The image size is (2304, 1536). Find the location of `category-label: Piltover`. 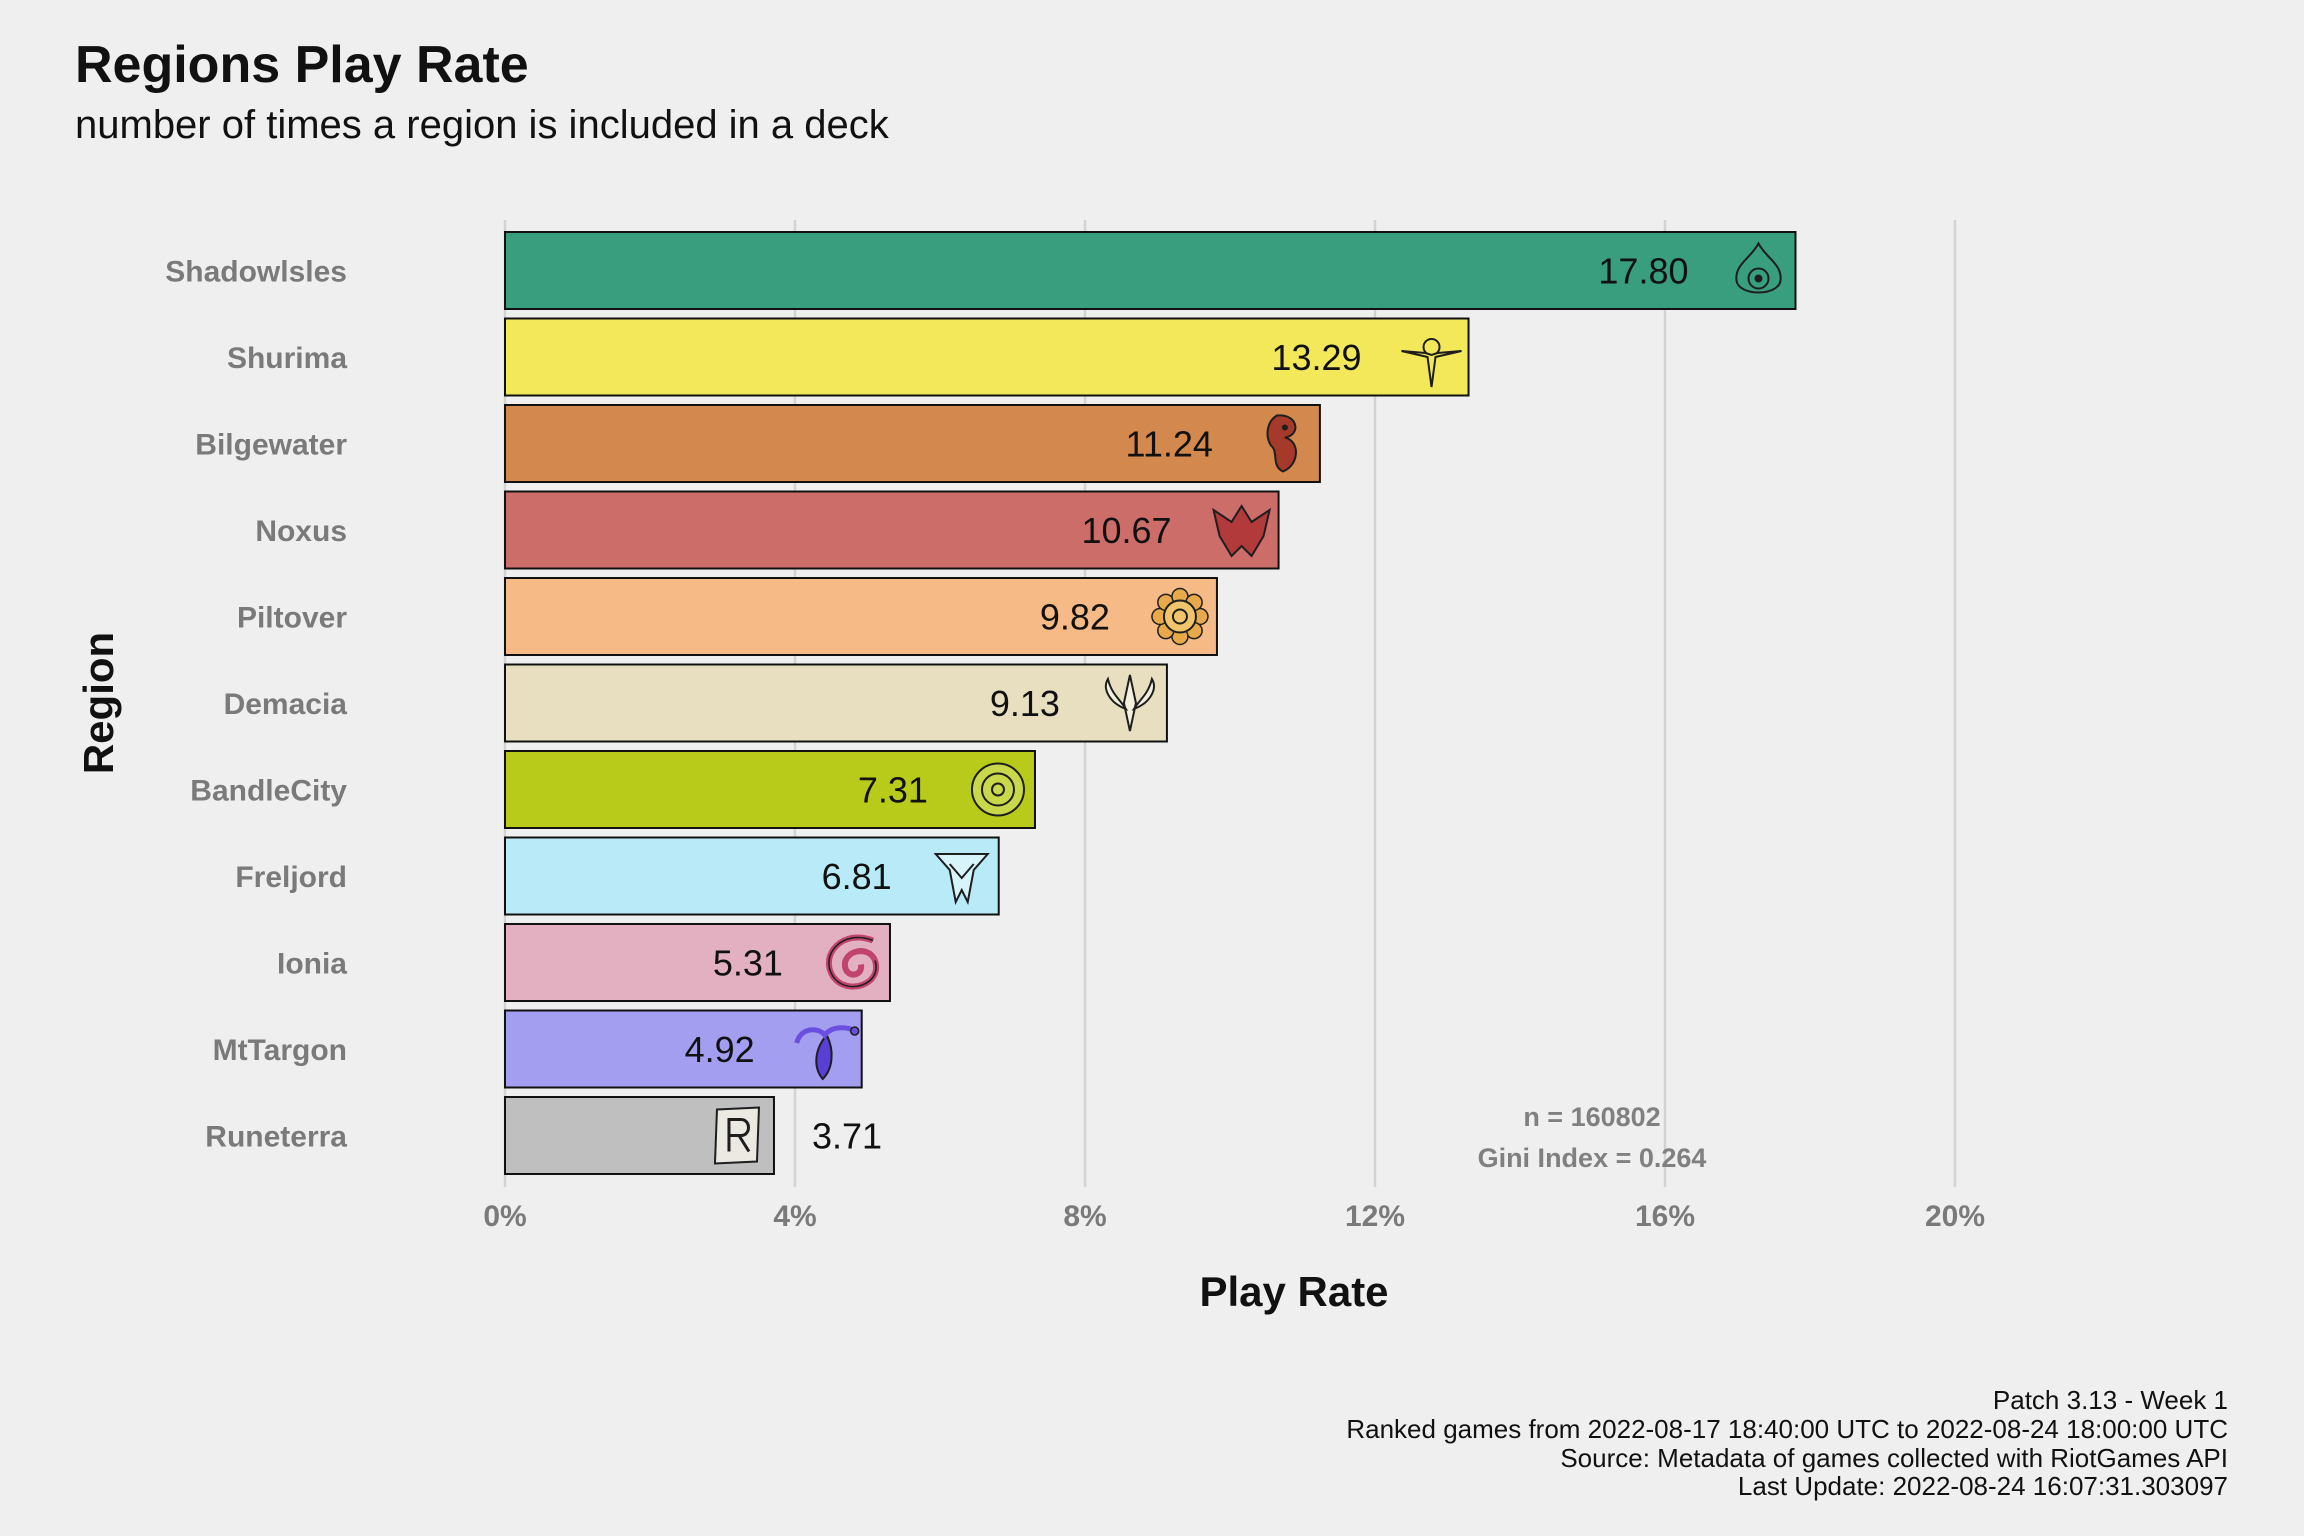

category-label: Piltover is located at coordinates (292, 618).